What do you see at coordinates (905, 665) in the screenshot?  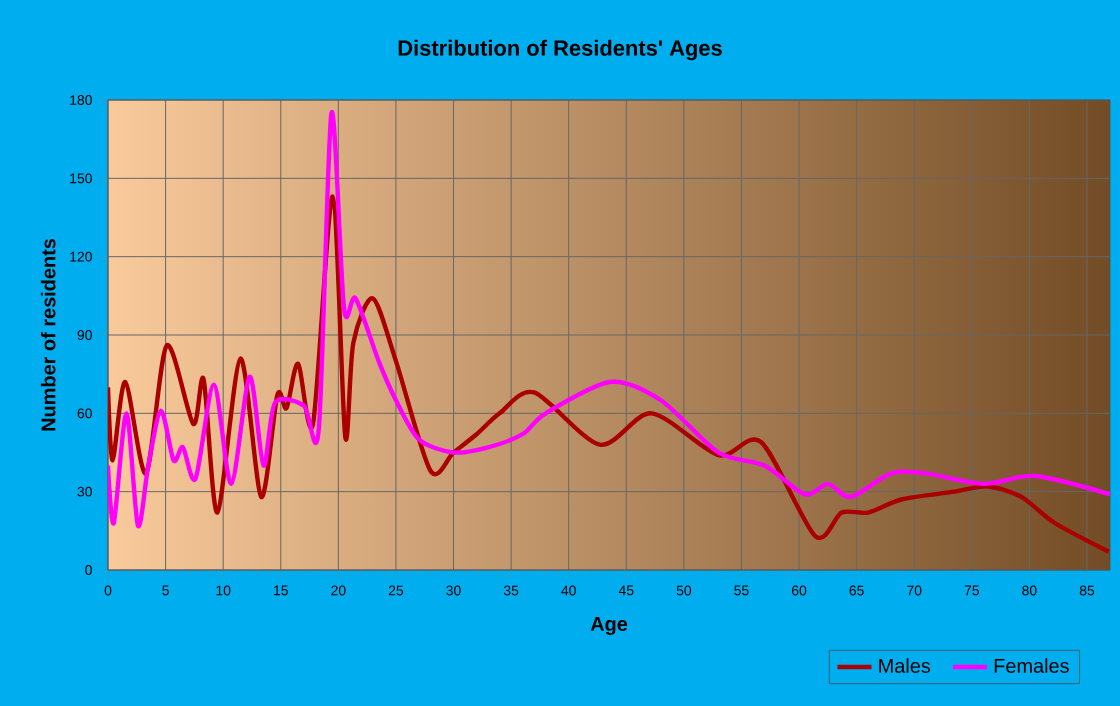 I see `legend-label: Males` at bounding box center [905, 665].